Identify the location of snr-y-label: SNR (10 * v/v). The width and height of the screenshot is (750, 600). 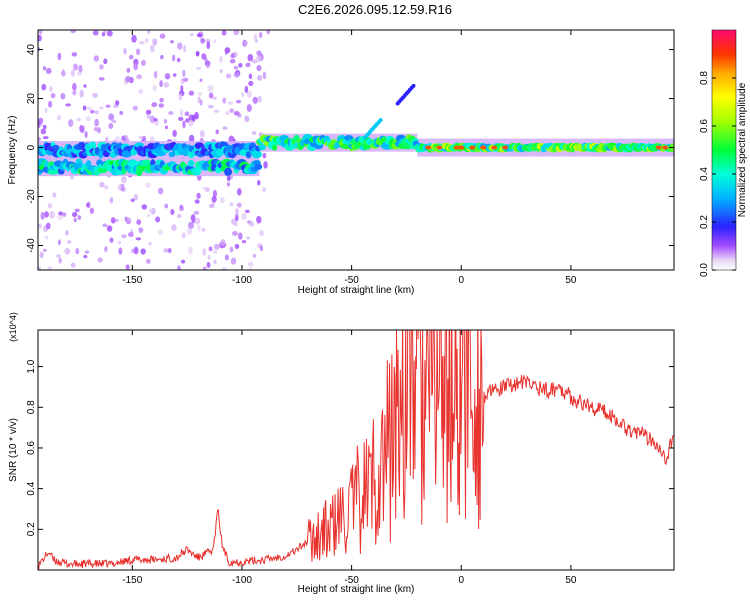
(13, 450).